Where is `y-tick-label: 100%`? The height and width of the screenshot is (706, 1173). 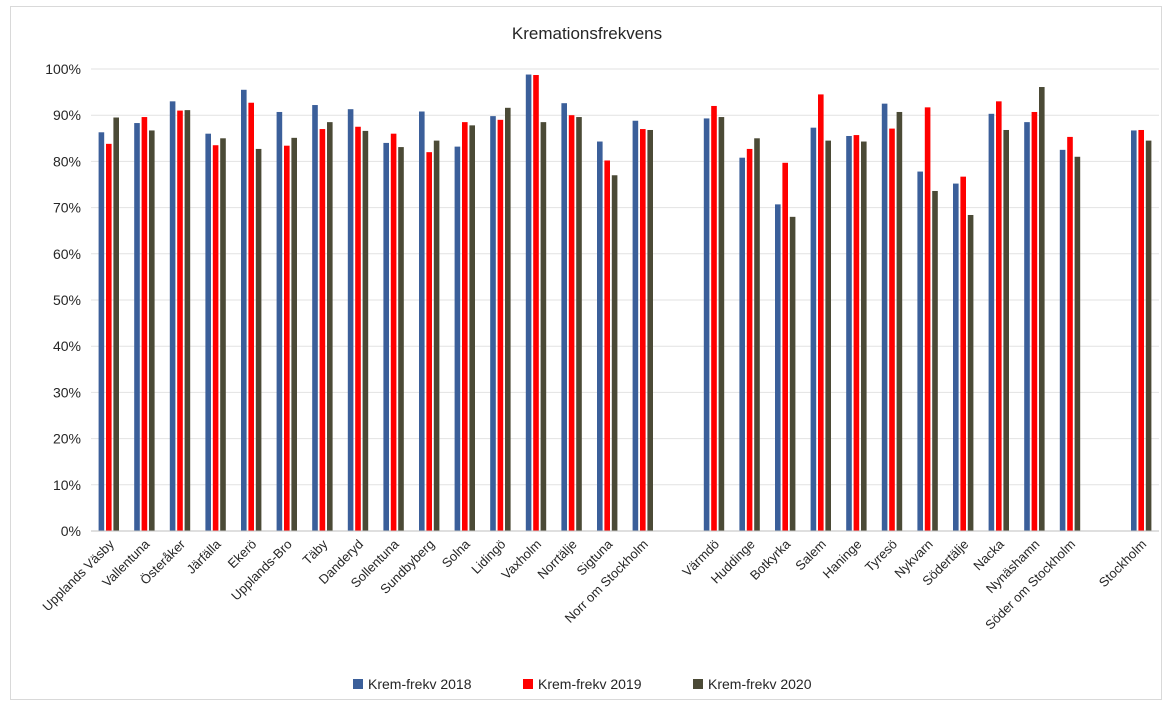
y-tick-label: 100% is located at coordinates (63, 69).